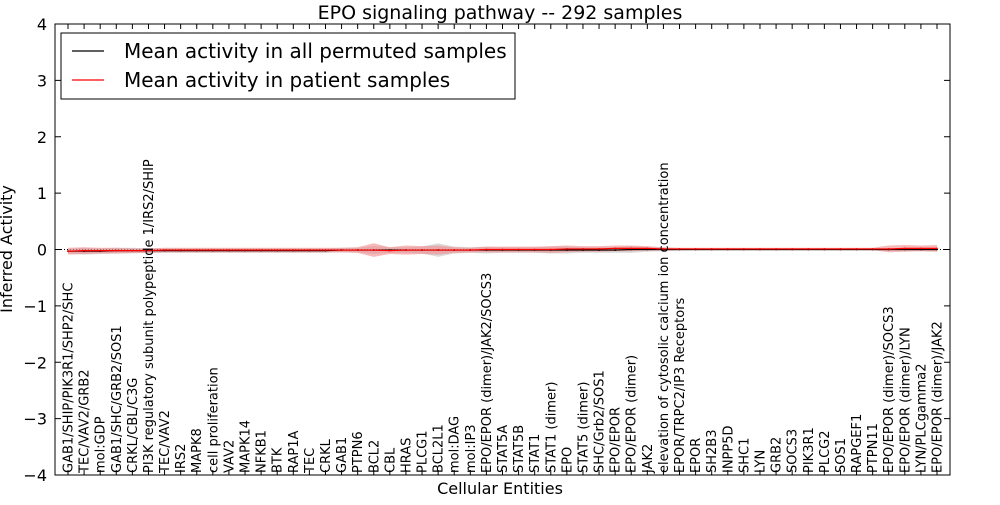 Image resolution: width=1000 pixels, height=505 pixels. I want to click on y-tick-label: −2, so click(35, 362).